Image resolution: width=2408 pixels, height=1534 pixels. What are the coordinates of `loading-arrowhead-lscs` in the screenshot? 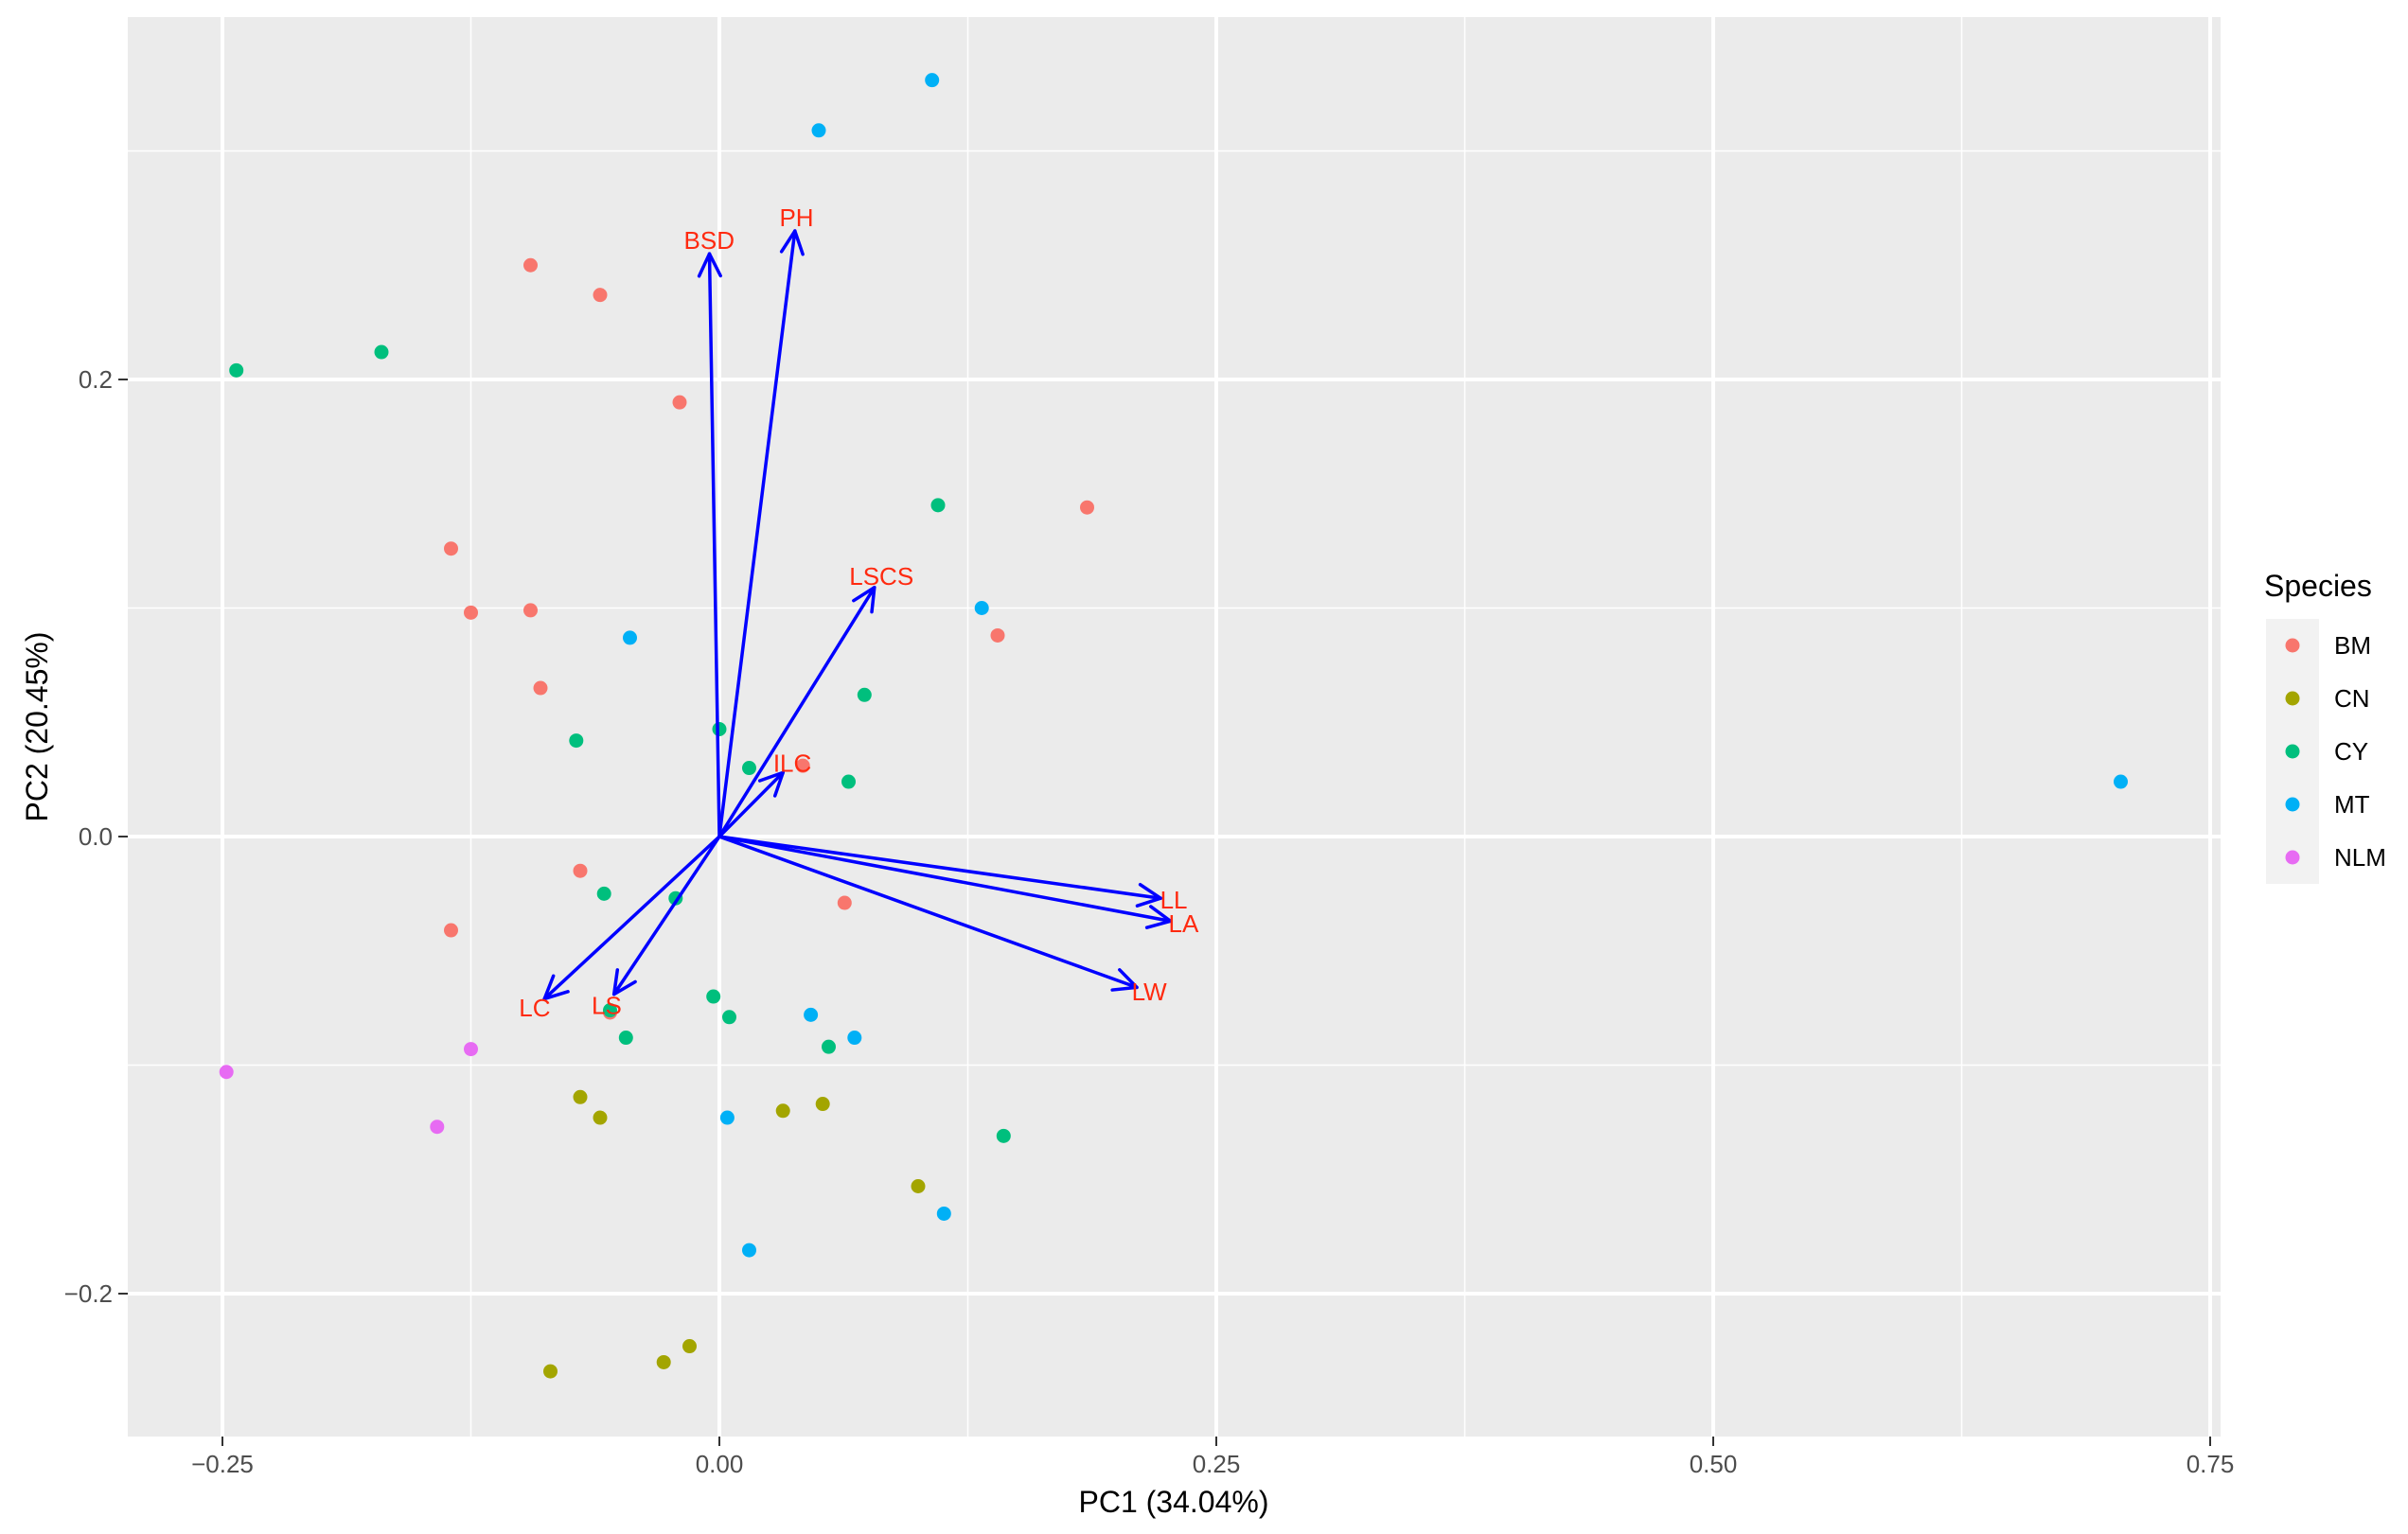 It's located at (864, 600).